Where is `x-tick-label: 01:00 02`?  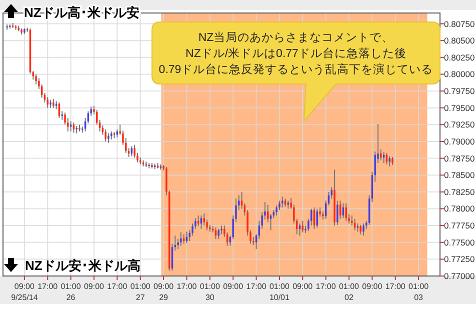
x-tick-label: 01:00 02 is located at coordinates (349, 292).